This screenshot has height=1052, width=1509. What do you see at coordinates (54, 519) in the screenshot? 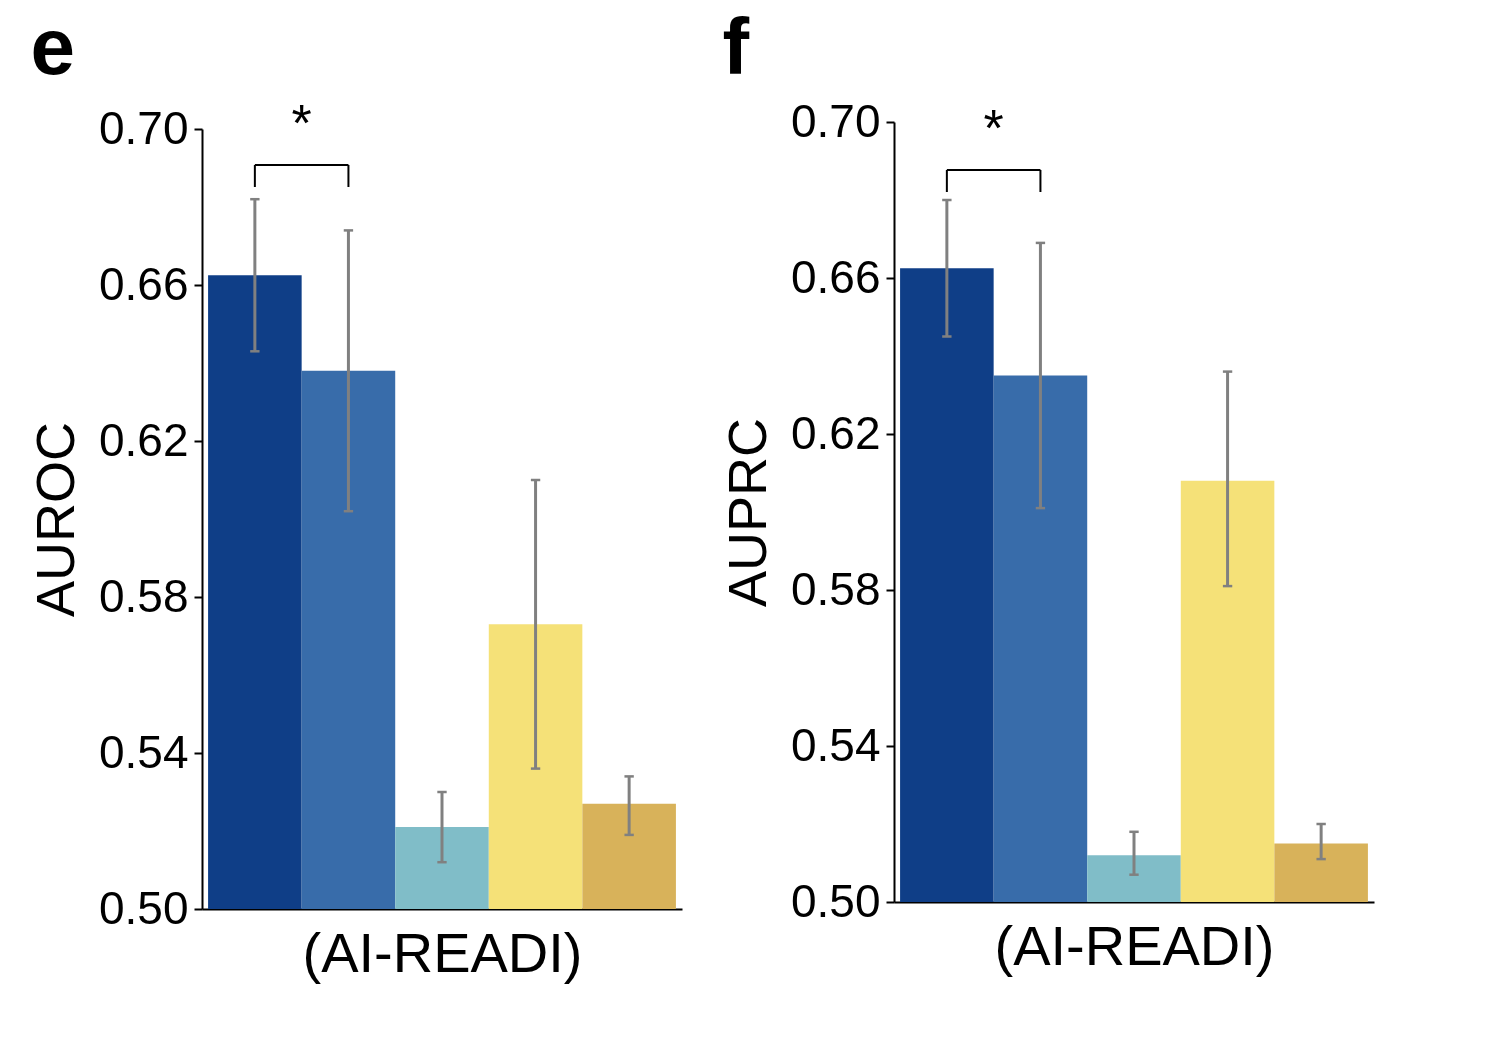
I see `y-axis-title: AUROC` at bounding box center [54, 519].